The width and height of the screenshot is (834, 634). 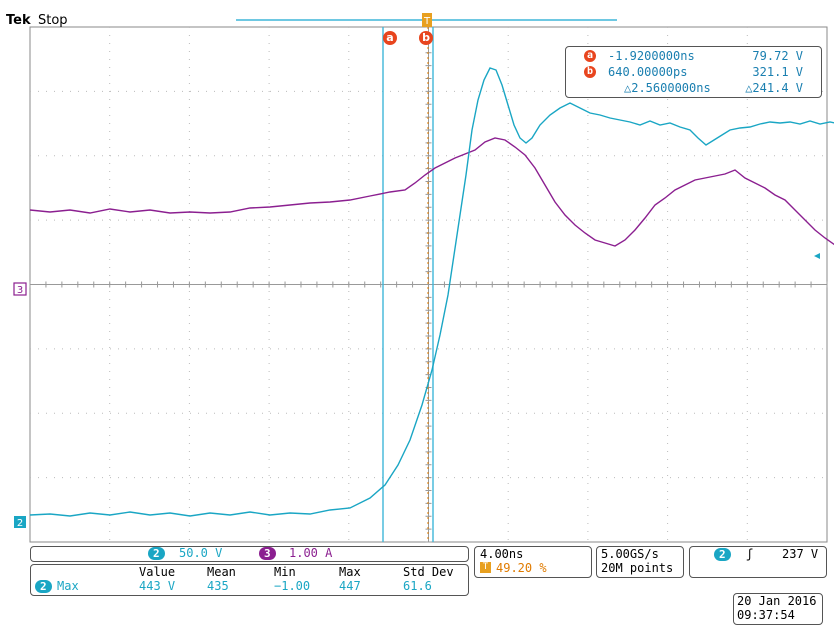 What do you see at coordinates (774, 88) in the screenshot?
I see `cursor-delta-value: △241.4 V` at bounding box center [774, 88].